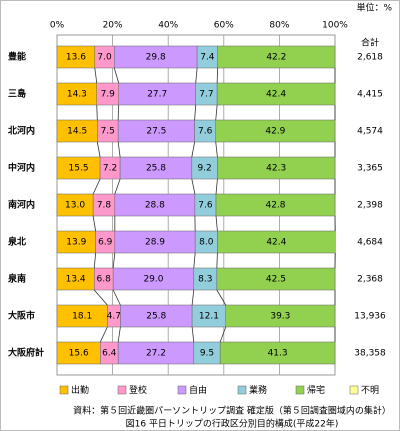 Image resolution: width=400 pixels, height=431 pixels. I want to click on value-label: 6.9, so click(105, 243).